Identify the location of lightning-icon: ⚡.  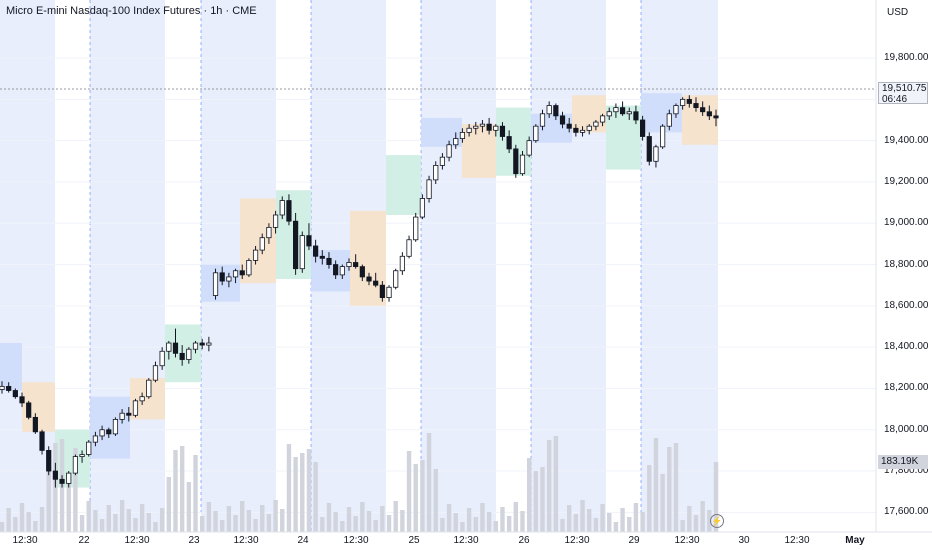
(717, 521).